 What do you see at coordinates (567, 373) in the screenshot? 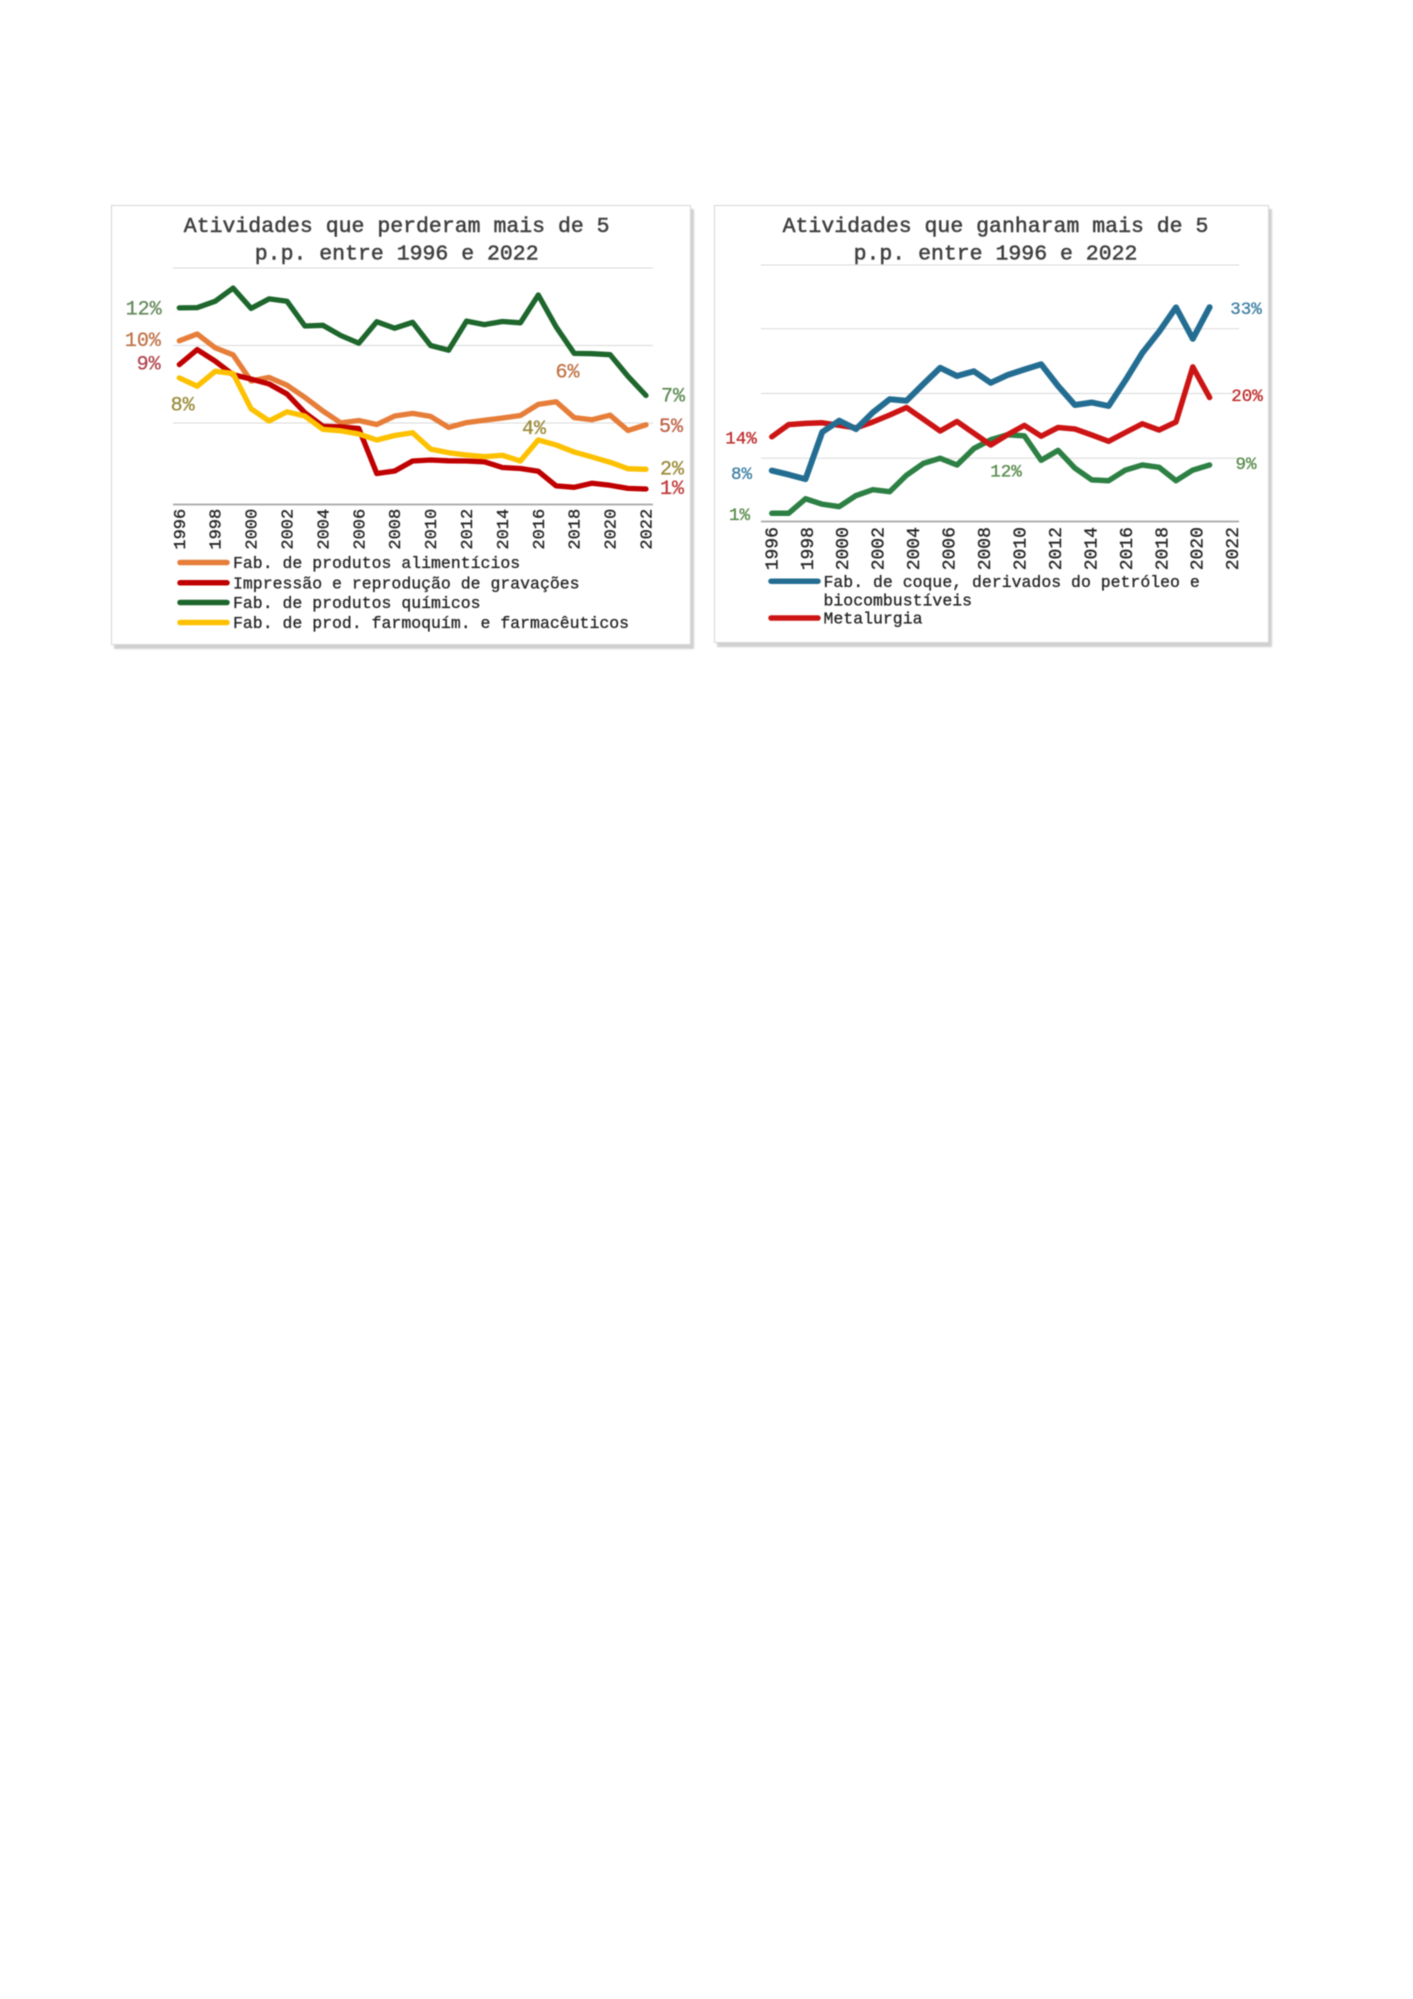
I see `svg-text: 6%` at bounding box center [567, 373].